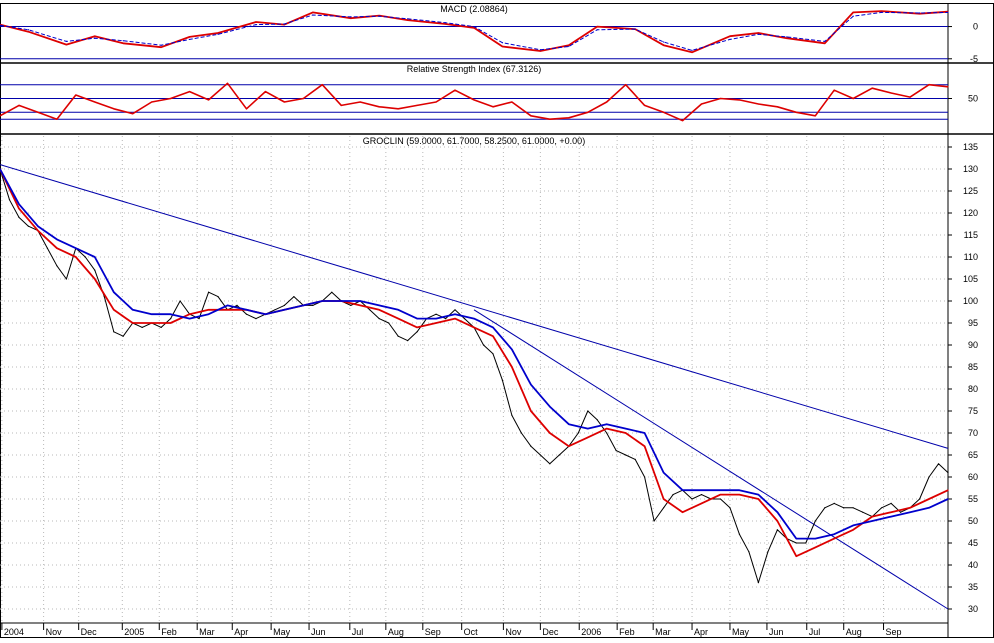 This screenshot has width=994, height=643. I want to click on y-tick-label: 130, so click(970, 169).